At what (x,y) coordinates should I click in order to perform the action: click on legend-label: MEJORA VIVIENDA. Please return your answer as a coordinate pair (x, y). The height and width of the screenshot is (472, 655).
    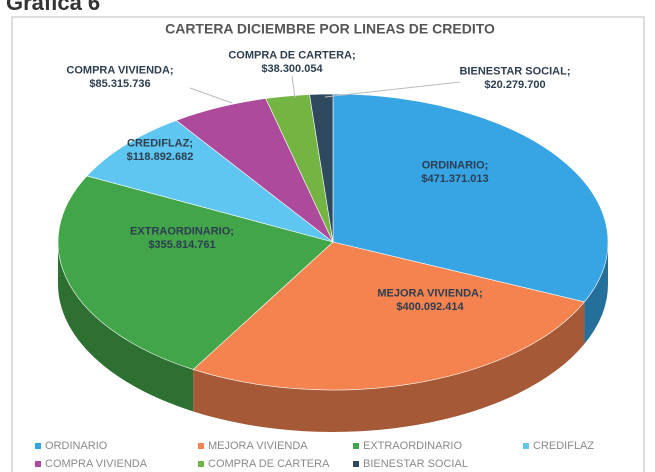
    Looking at the image, I should click on (258, 446).